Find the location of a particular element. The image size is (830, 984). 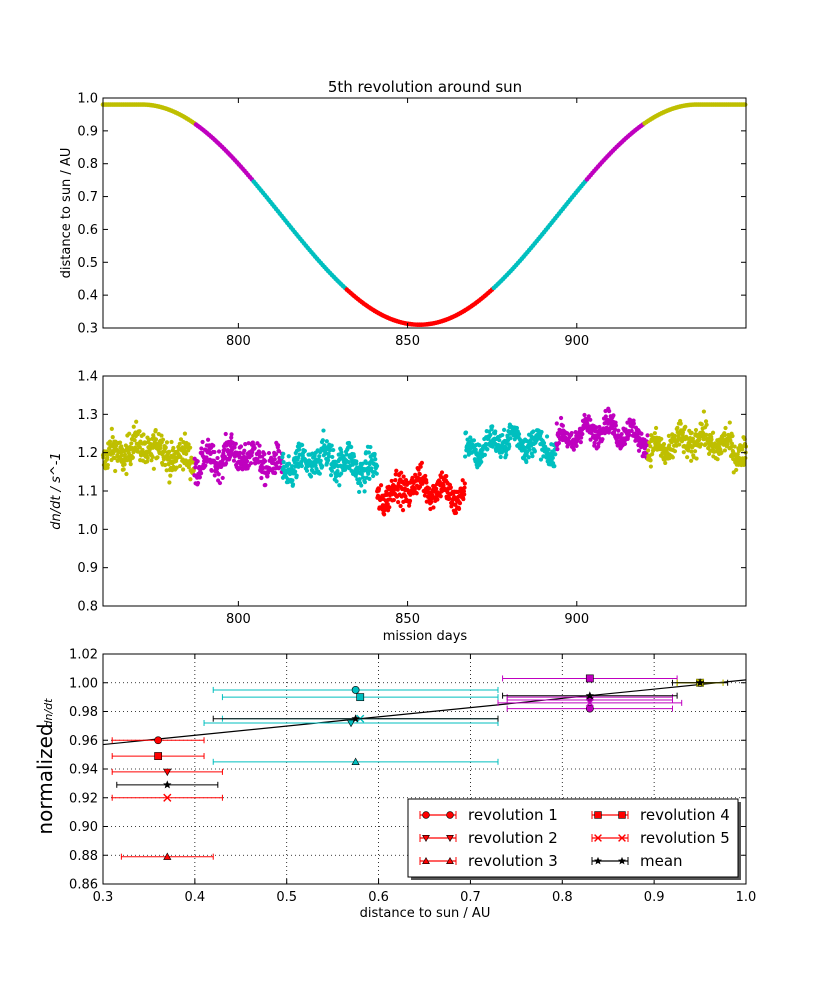

y-tick-label: 0.4 is located at coordinates (87, 296).